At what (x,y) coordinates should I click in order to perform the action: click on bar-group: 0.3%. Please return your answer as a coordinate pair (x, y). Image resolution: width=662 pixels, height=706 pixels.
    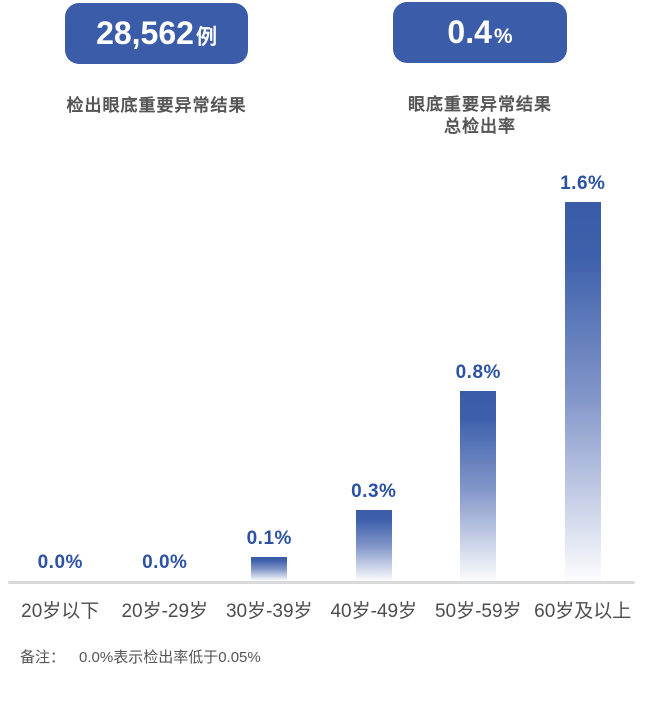
    Looking at the image, I should click on (374, 373).